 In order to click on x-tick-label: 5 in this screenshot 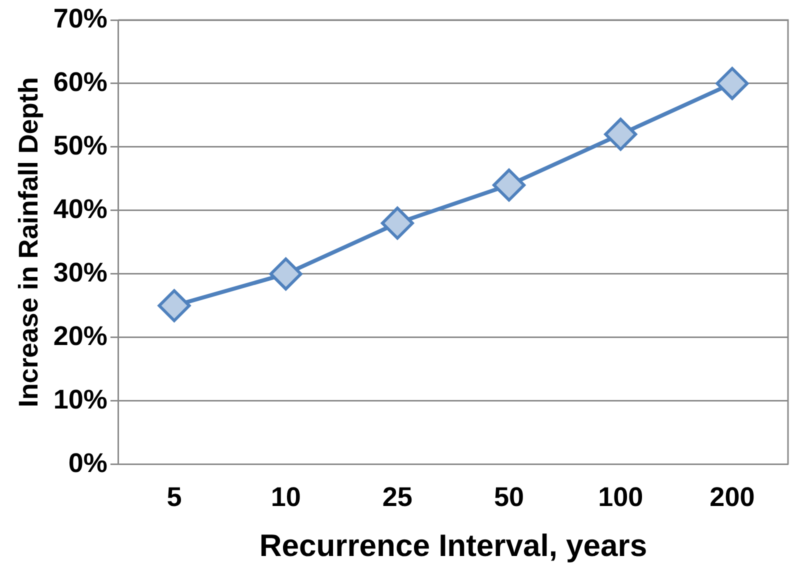, I will do `click(174, 497)`.